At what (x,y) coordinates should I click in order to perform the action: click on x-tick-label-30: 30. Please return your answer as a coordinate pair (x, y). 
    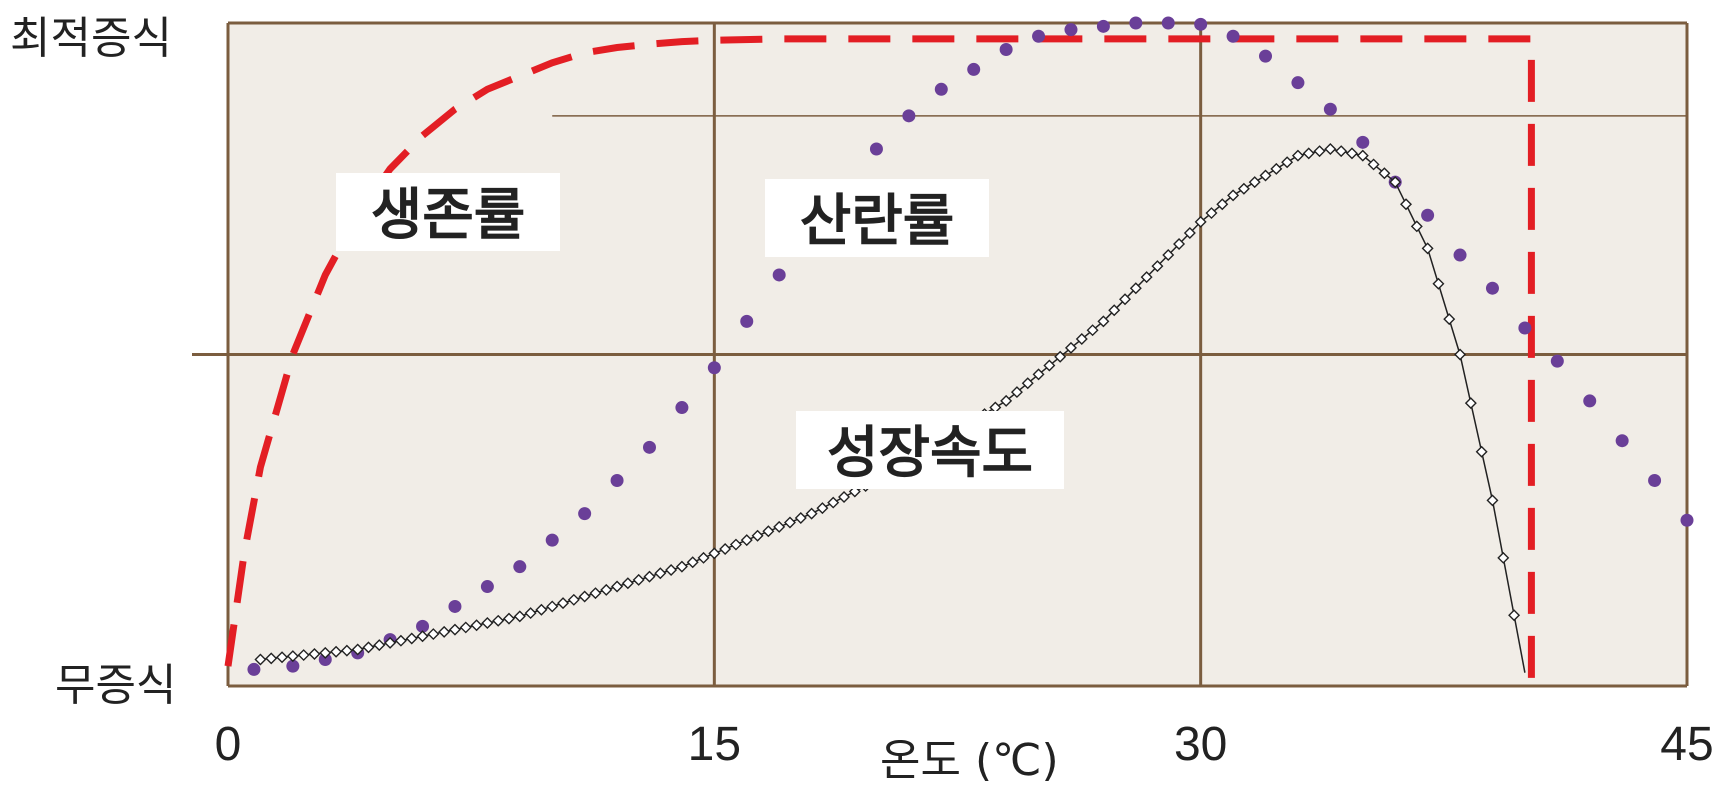
    Looking at the image, I should click on (1200, 744).